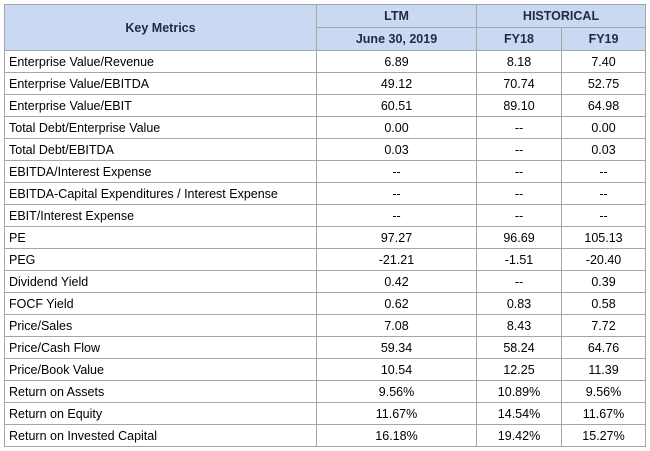  Describe the element at coordinates (519, 391) in the screenshot. I see `fy18-value: 10.89%` at that location.